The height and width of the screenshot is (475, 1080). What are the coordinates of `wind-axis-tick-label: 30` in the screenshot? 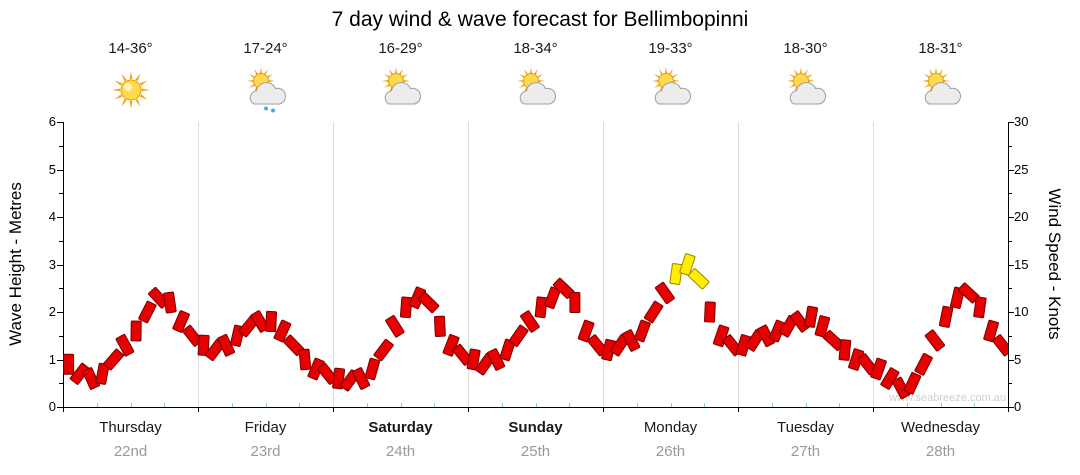 It's located at (1021, 121).